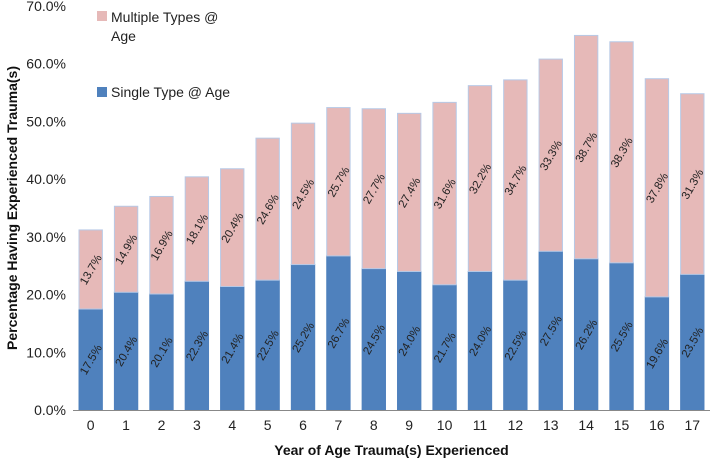 The width and height of the screenshot is (714, 460). Describe the element at coordinates (586, 425) in the screenshot. I see `x-tick-label: 14` at that location.